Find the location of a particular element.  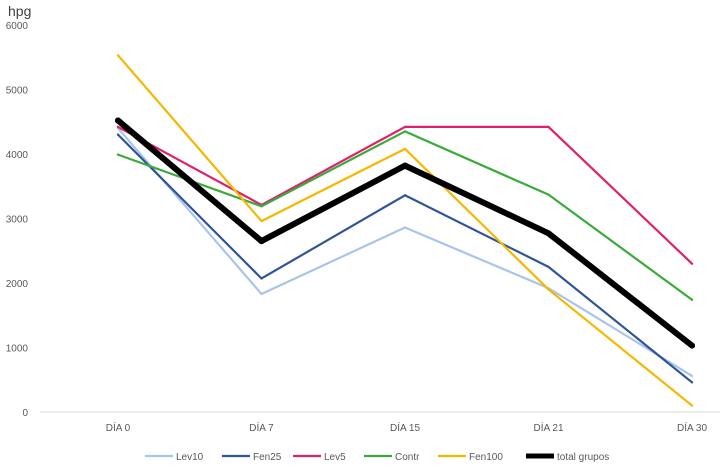

x-tick-labels: DÍA 0 DÍA 7 DÍA 15 DÍA 21 DÍA 30 is located at coordinates (407, 427).